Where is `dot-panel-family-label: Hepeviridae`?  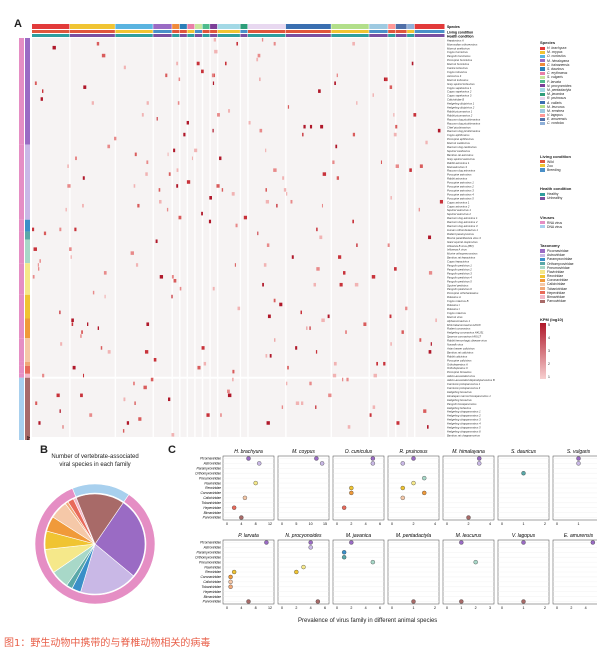 dot-panel-family-label: Hepeviridae is located at coordinates (212, 592).